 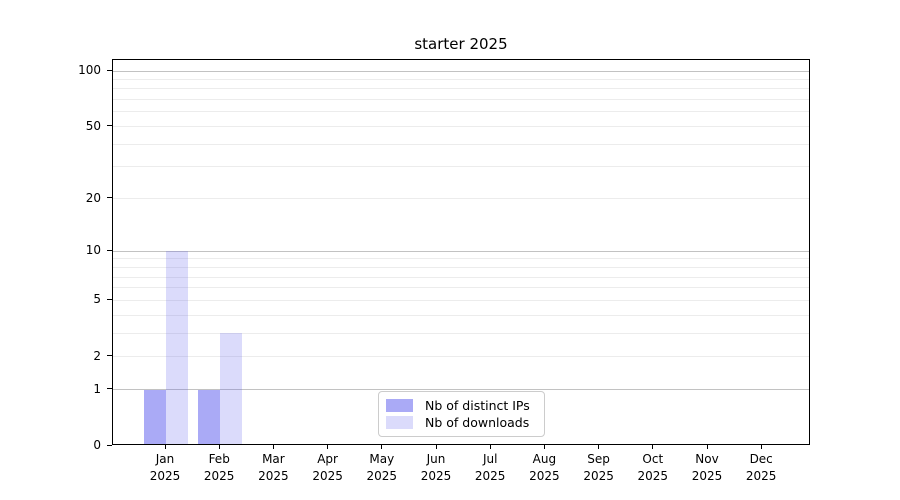 What do you see at coordinates (707, 467) in the screenshot?
I see `x-tick-label-nov: Nov 2025` at bounding box center [707, 467].